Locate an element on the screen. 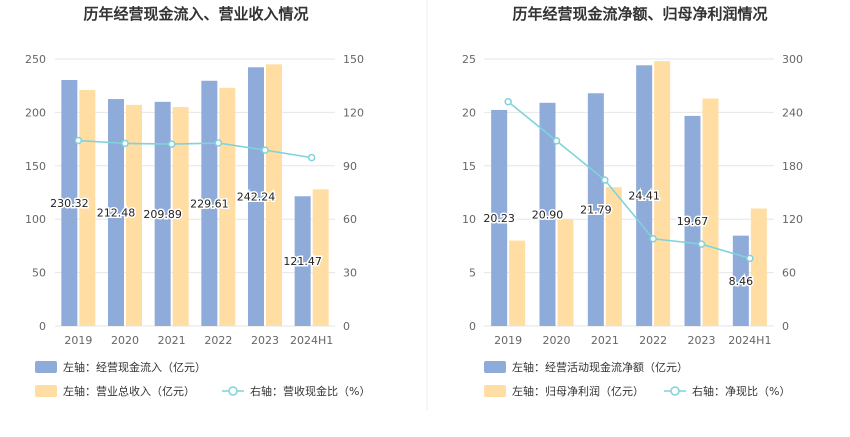 This screenshot has width=850, height=437. data-label: 24.41 is located at coordinates (644, 196).